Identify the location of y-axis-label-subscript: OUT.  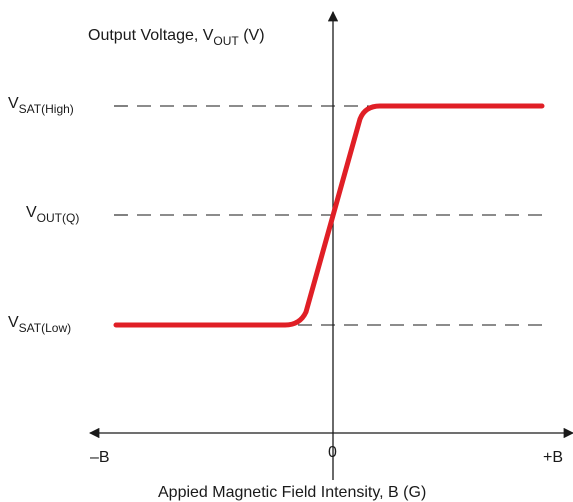
(226, 41).